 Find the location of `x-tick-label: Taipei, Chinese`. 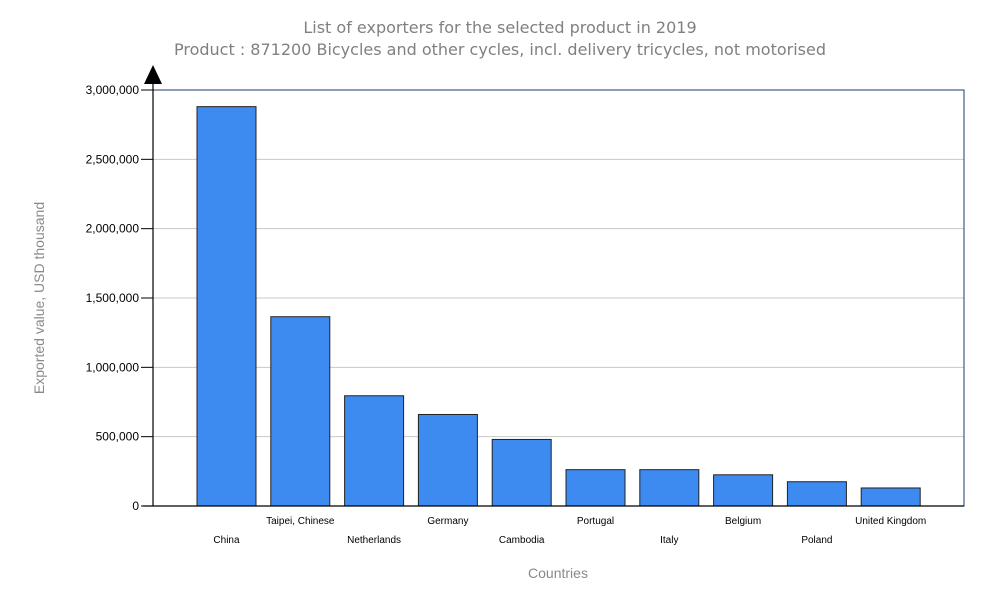

x-tick-label: Taipei, Chinese is located at coordinates (300, 521).